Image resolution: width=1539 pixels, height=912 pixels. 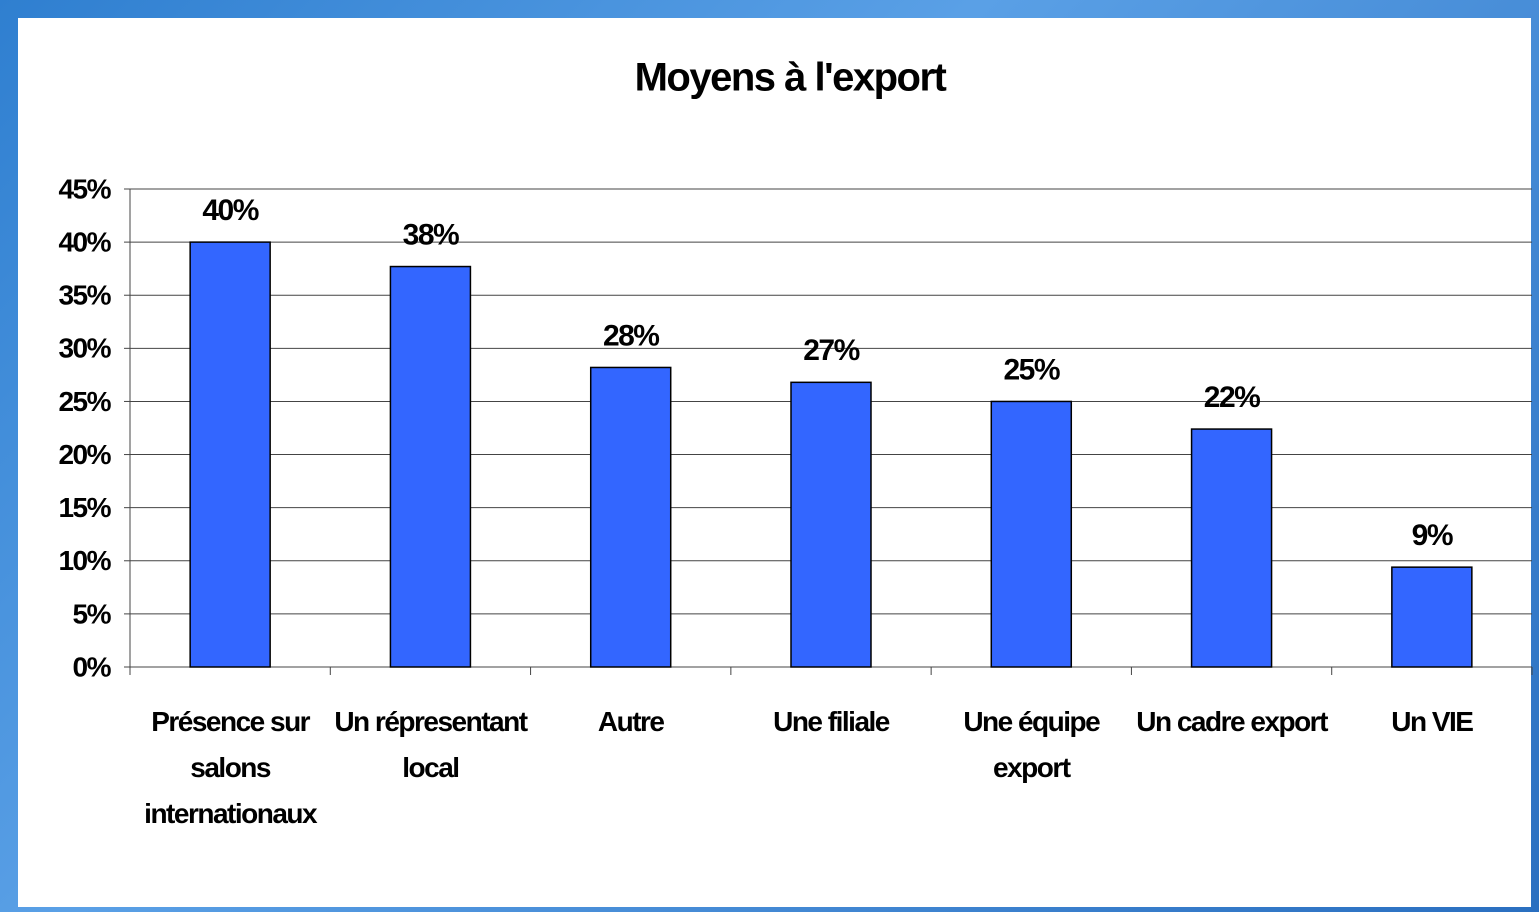 What do you see at coordinates (631, 335) in the screenshot?
I see `value-label: 28%` at bounding box center [631, 335].